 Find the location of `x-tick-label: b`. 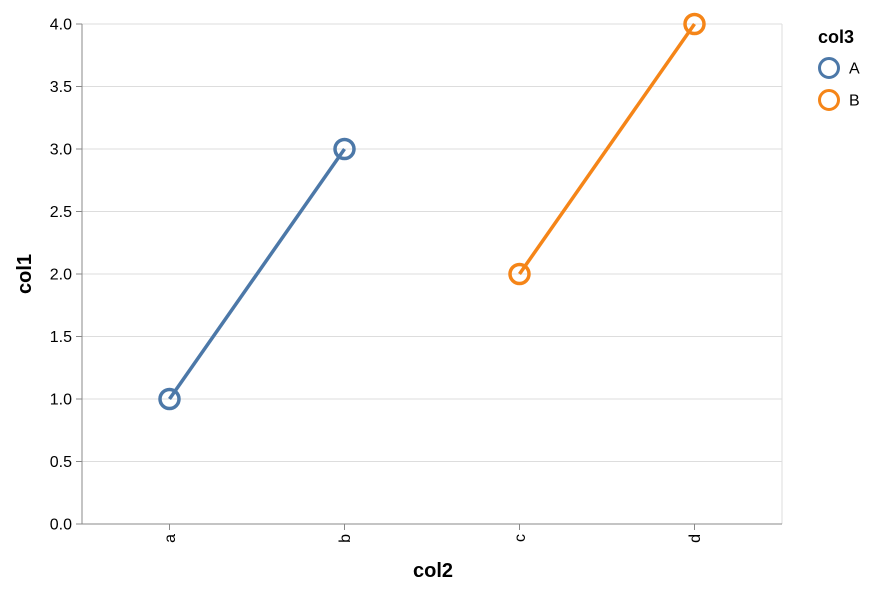

x-tick-label: b is located at coordinates (345, 538).